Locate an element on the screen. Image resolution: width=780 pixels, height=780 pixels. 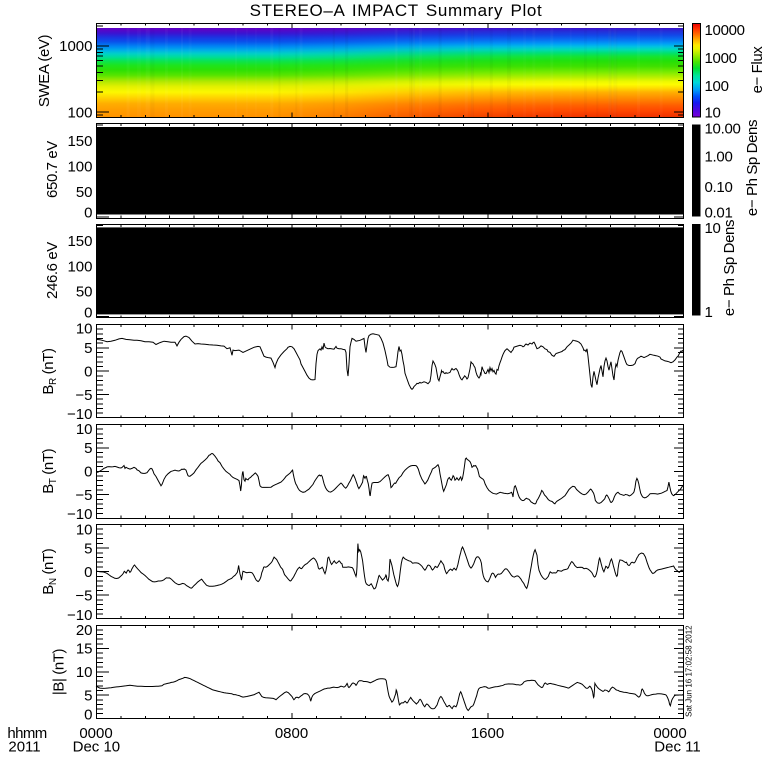
svg-text: Sat Jun 16 17:02:58 2012 is located at coordinates (689, 671).